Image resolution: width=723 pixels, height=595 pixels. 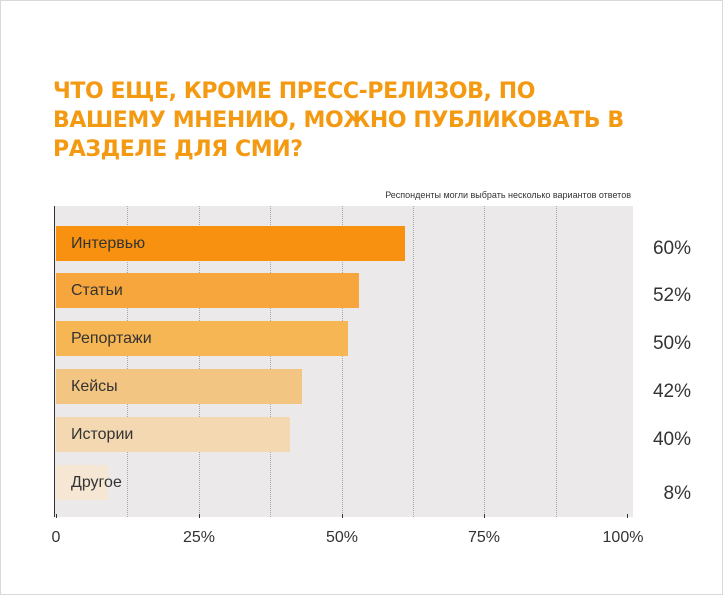 What do you see at coordinates (96, 482) in the screenshot?
I see `bar-category-label: Другое` at bounding box center [96, 482].